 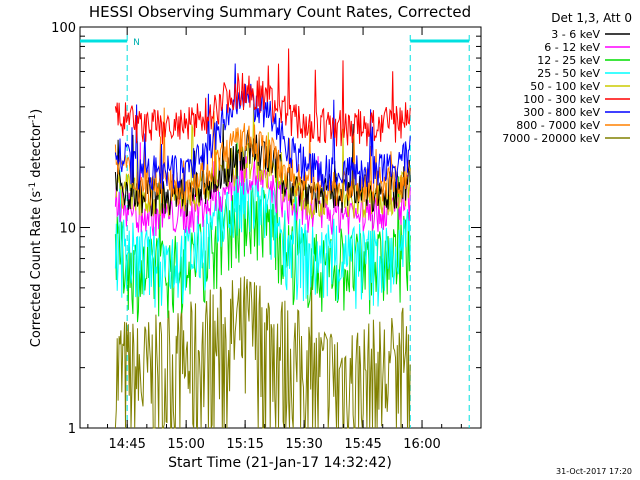 I want to click on footer-timestamp: 31-Oct-2017 17:20, so click(x=594, y=471).